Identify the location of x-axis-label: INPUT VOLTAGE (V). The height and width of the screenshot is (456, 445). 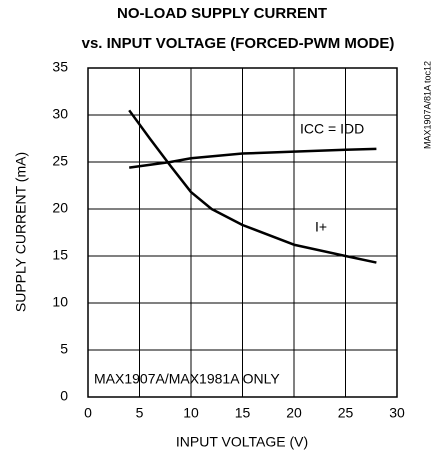
(242, 442).